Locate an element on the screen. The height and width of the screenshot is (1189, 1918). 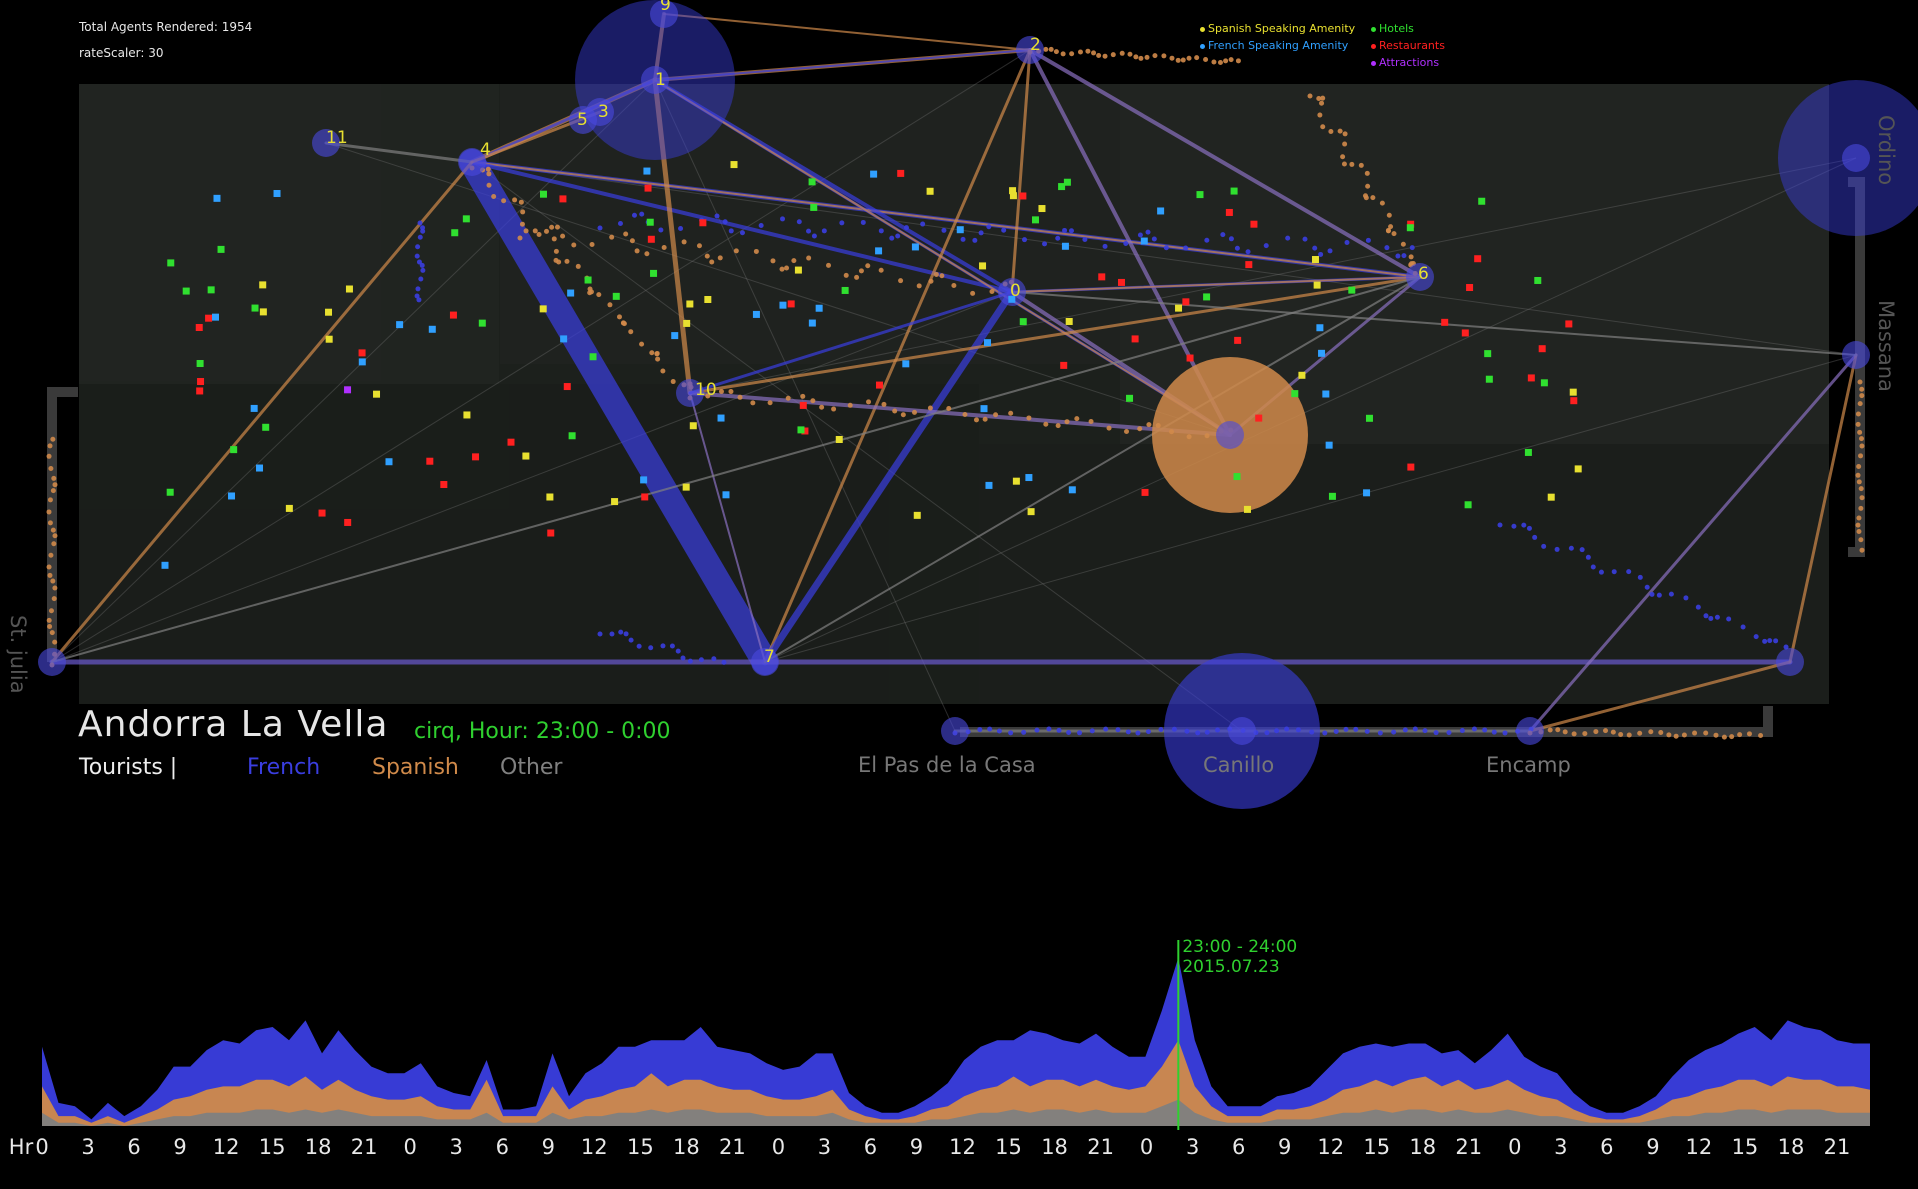
key-french: French is located at coordinates (284, 767).